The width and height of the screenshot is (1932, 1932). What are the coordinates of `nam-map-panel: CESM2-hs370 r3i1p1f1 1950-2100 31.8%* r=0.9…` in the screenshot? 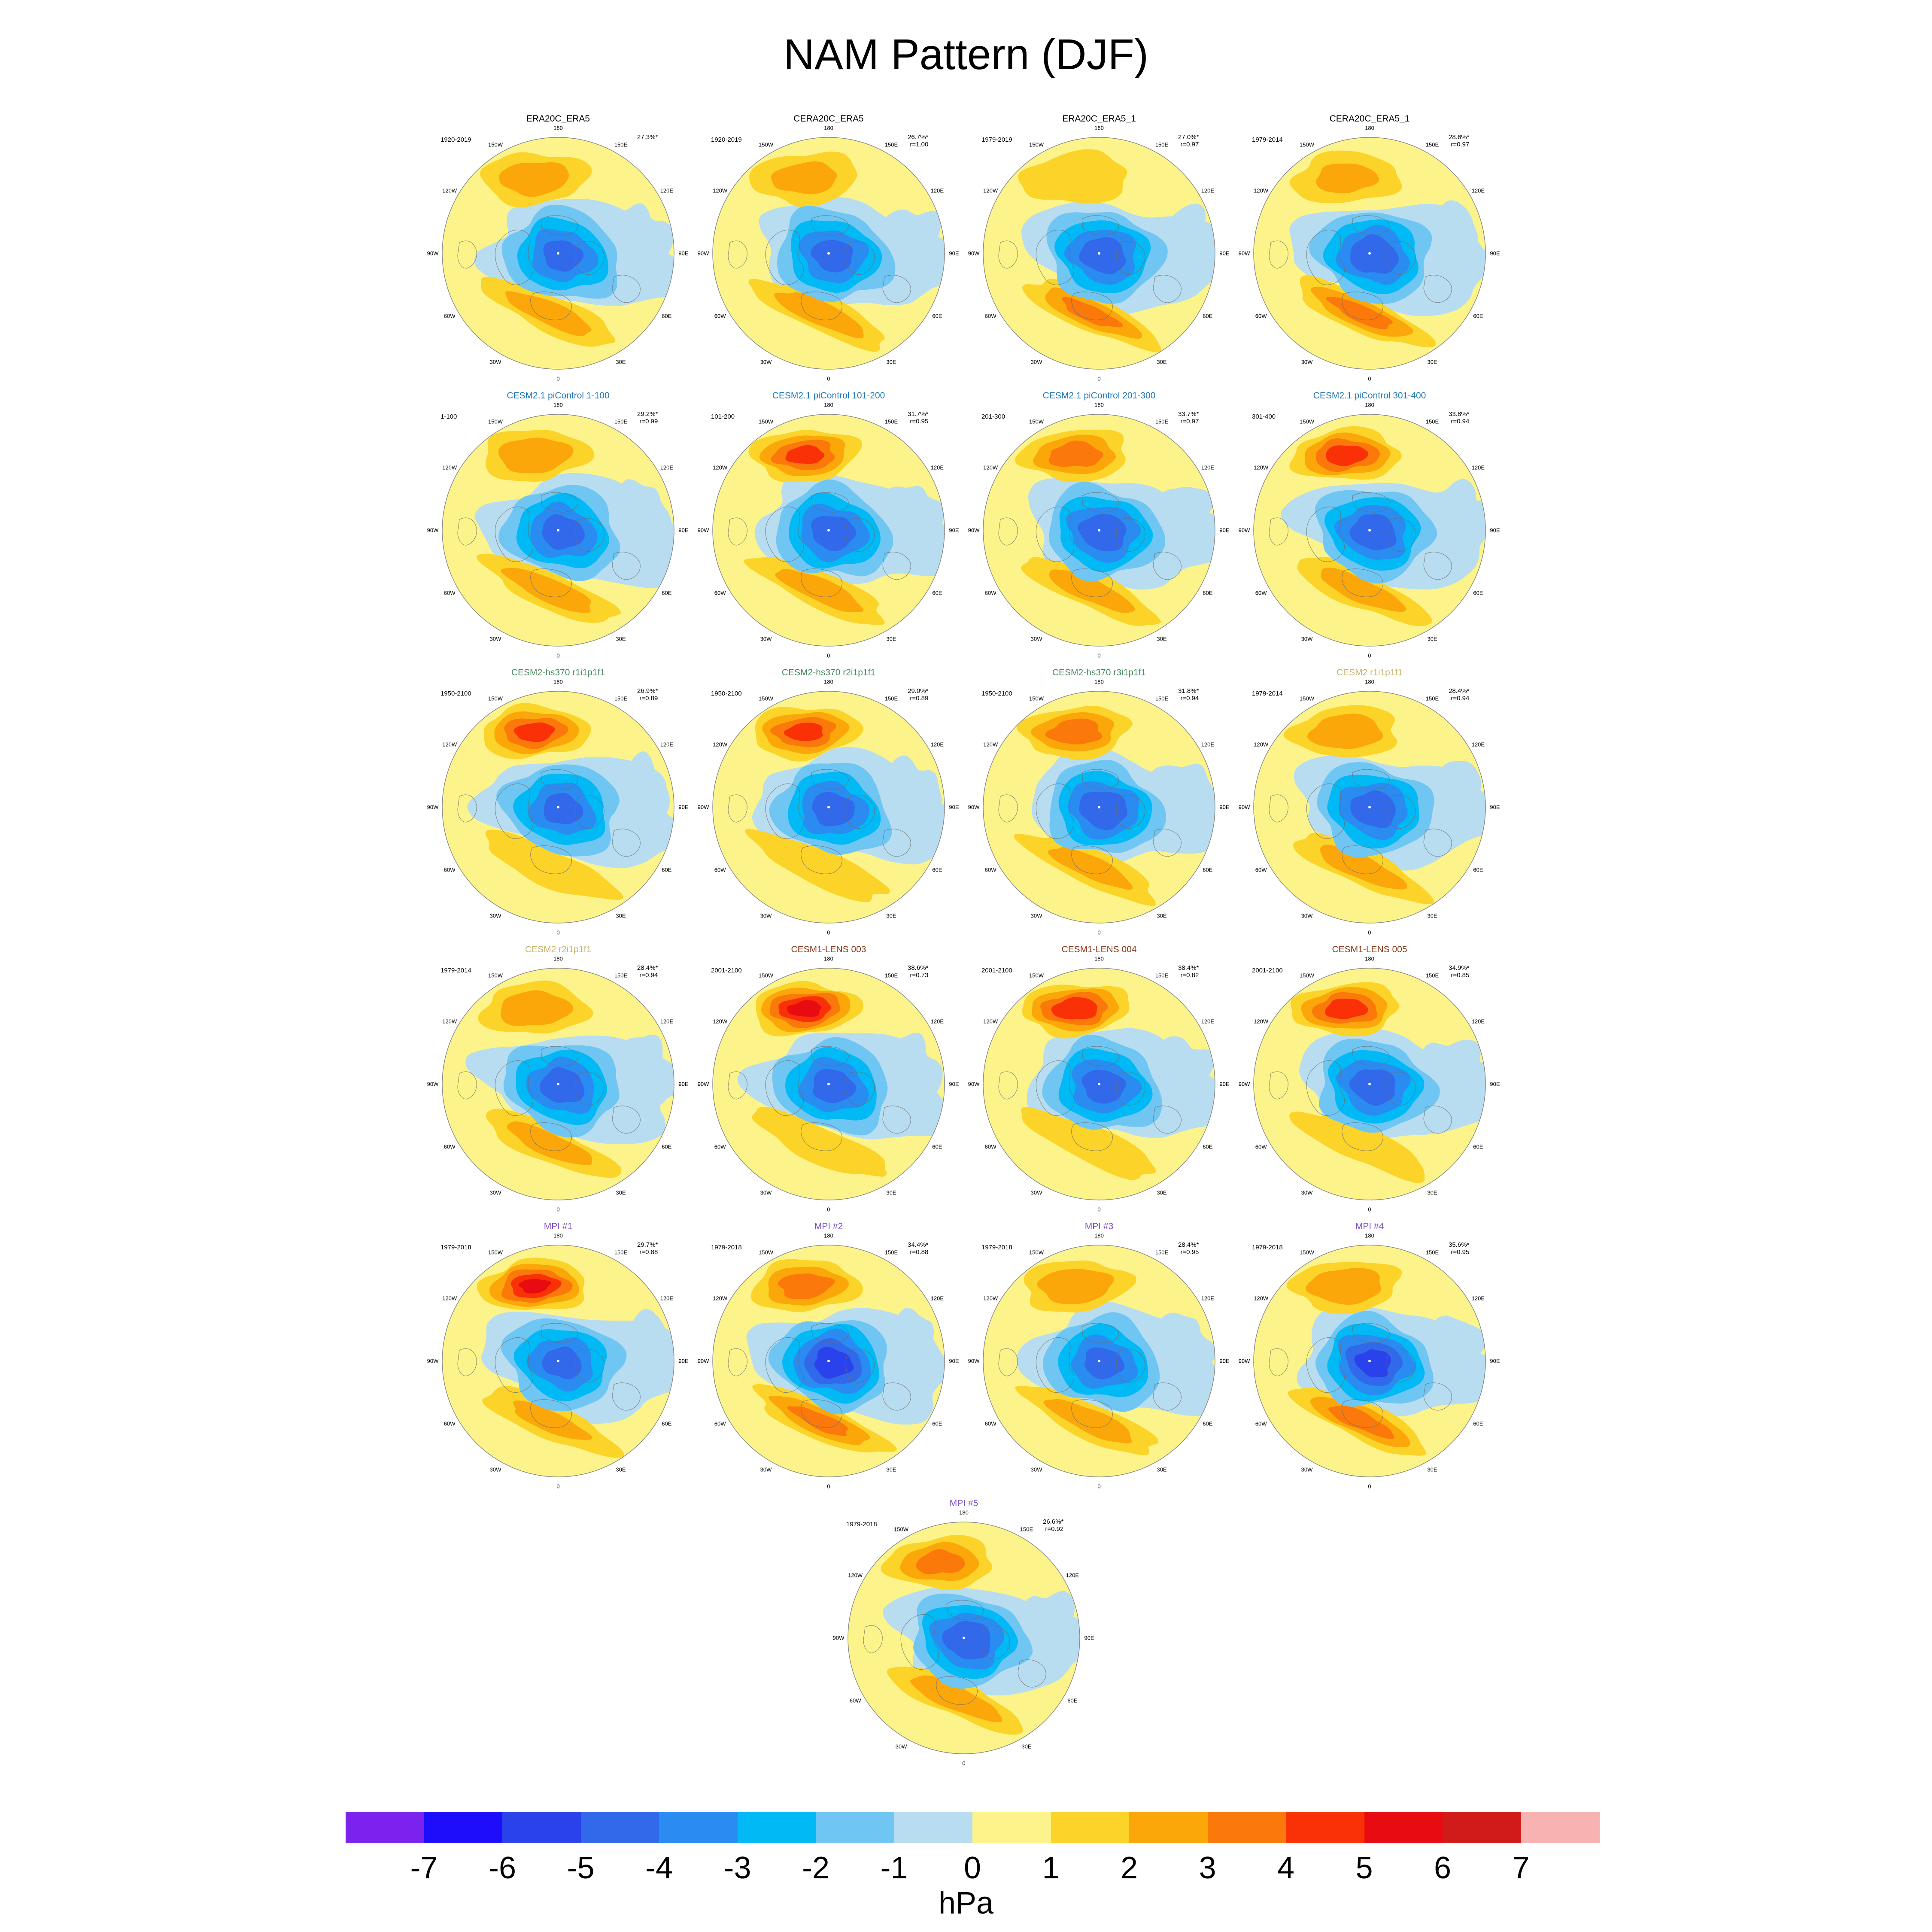 It's located at (1099, 802).